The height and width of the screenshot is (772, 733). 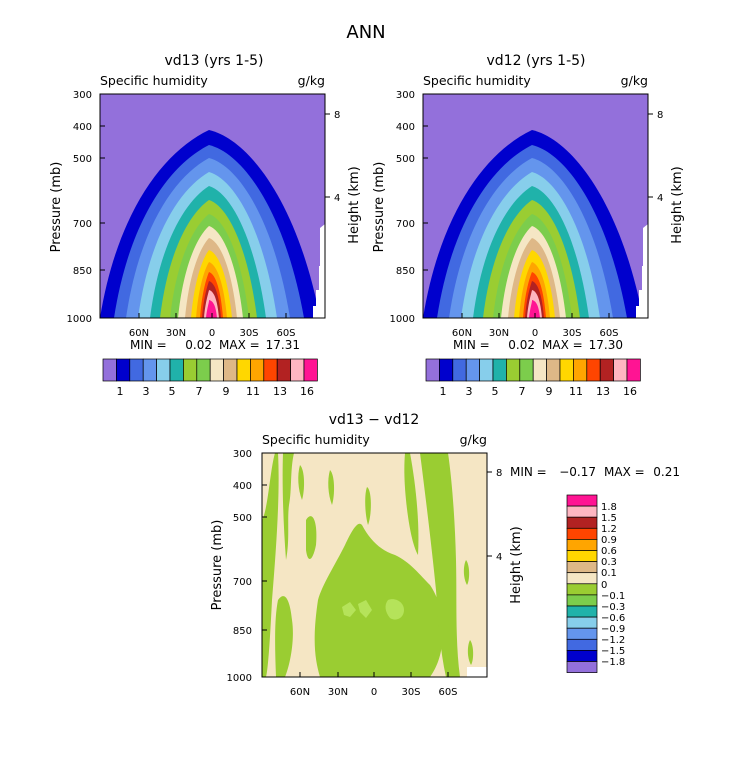 What do you see at coordinates (402, 207) in the screenshot?
I see `y-ticks: 300 400 500 700 850 1000` at bounding box center [402, 207].